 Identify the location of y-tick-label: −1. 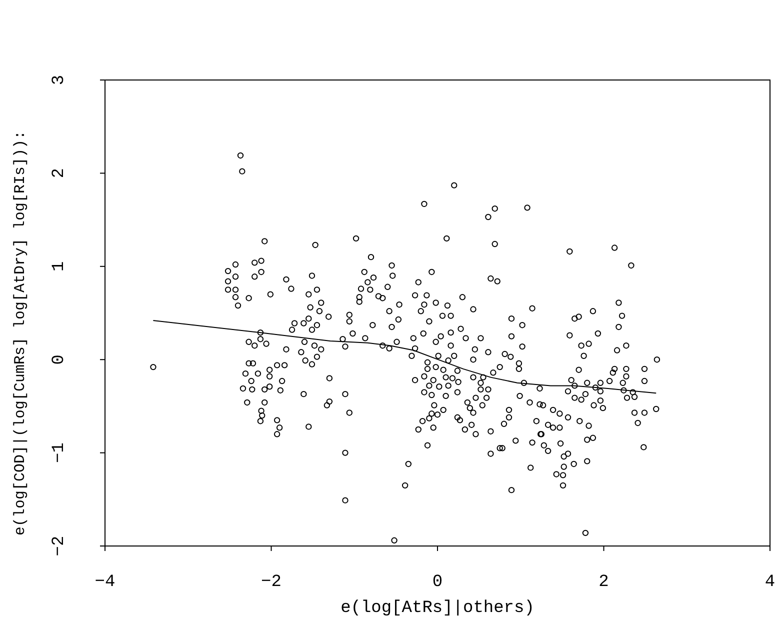
(59, 453).